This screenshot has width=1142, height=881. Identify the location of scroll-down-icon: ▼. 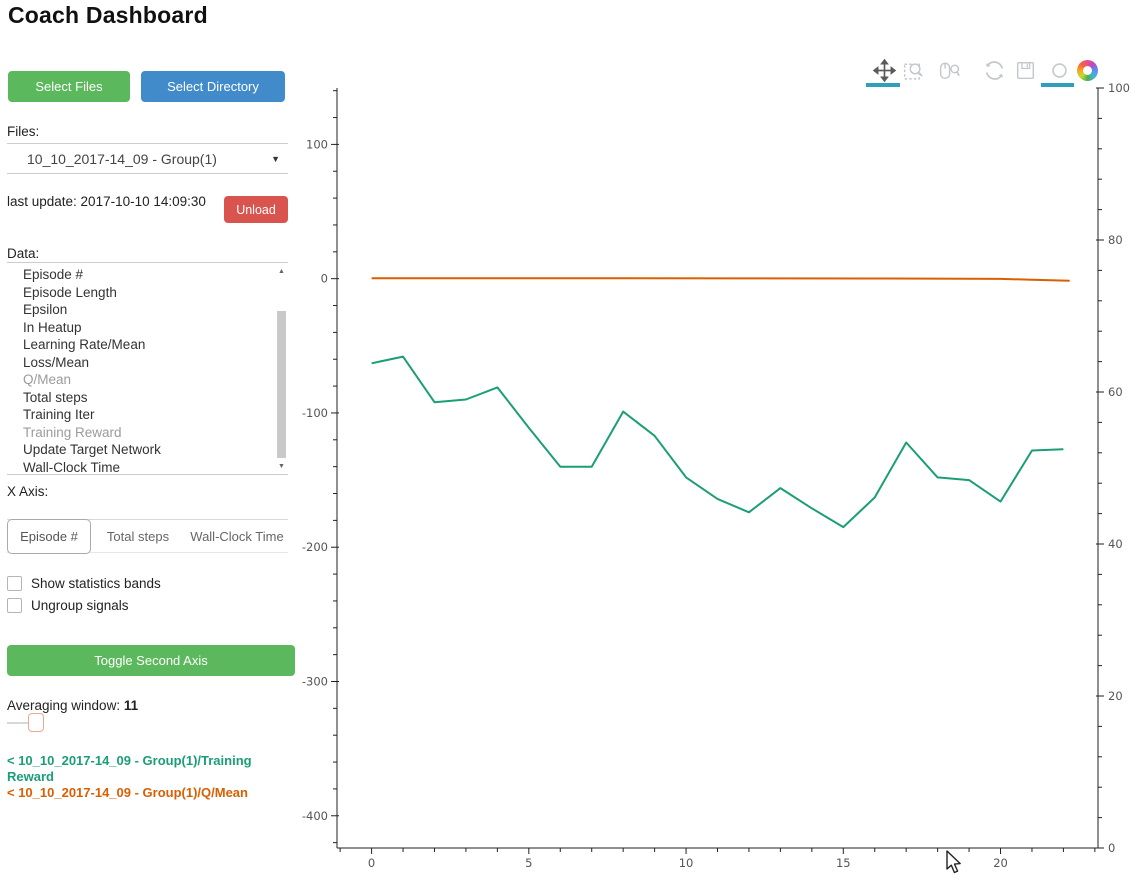
(281, 466).